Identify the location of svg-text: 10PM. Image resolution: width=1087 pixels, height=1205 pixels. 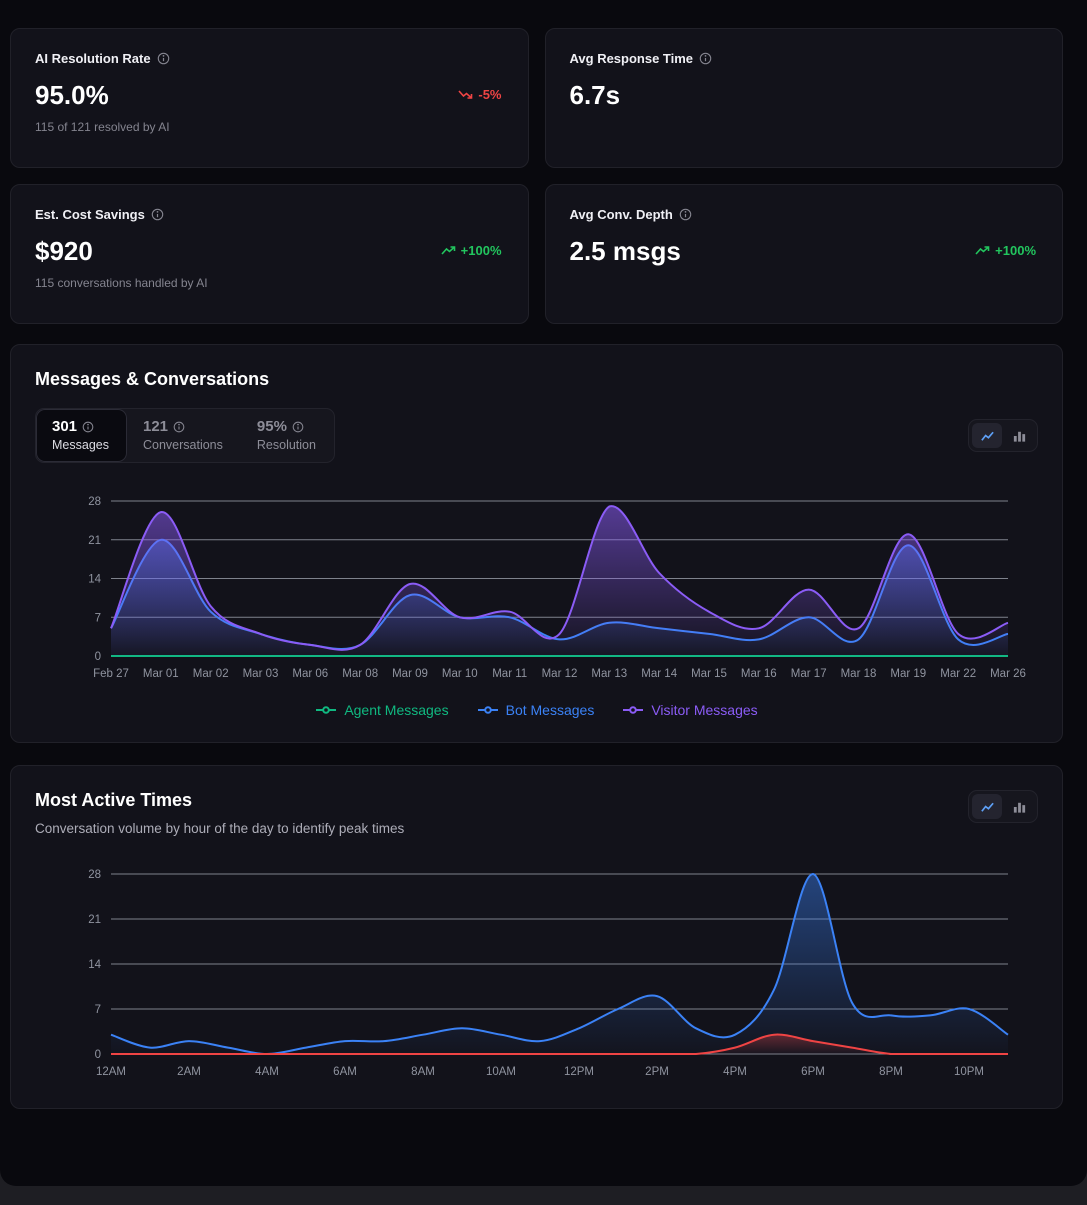
(969, 1072).